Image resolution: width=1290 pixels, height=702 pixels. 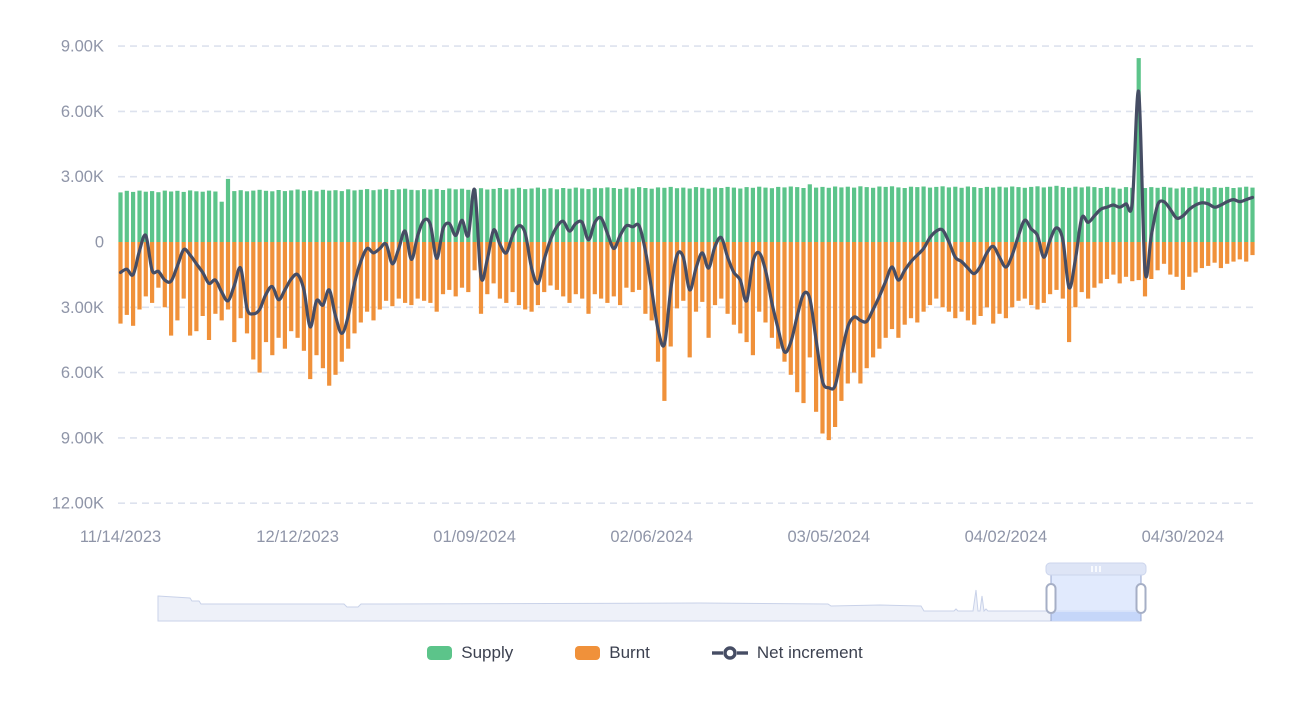 I want to click on datazoom-right-handle, so click(x=1141, y=598).